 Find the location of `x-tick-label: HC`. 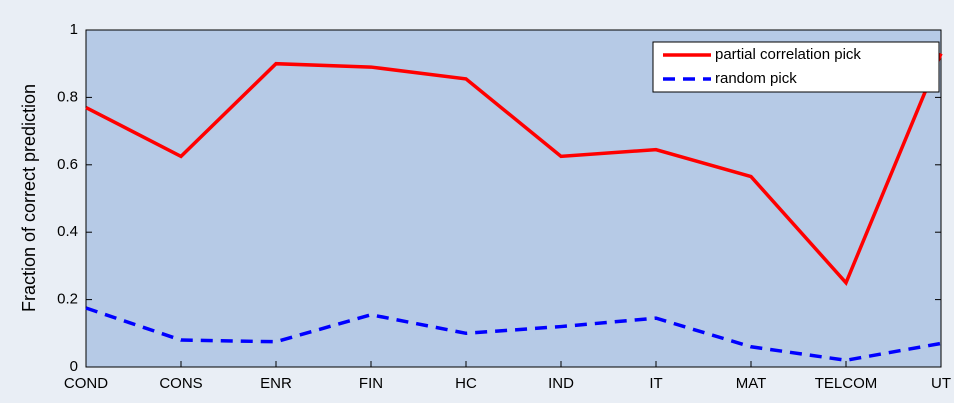

x-tick-label: HC is located at coordinates (466, 383).